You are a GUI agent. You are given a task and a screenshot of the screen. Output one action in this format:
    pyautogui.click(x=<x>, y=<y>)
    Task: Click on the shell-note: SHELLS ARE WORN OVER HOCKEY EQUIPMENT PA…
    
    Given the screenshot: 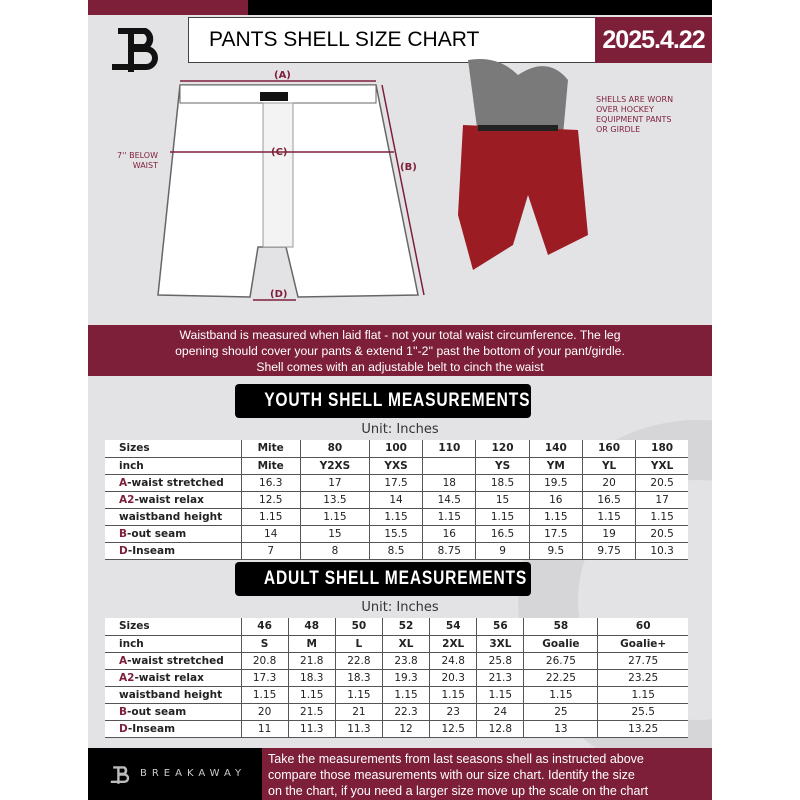 What is the action you would take?
    pyautogui.click(x=635, y=114)
    